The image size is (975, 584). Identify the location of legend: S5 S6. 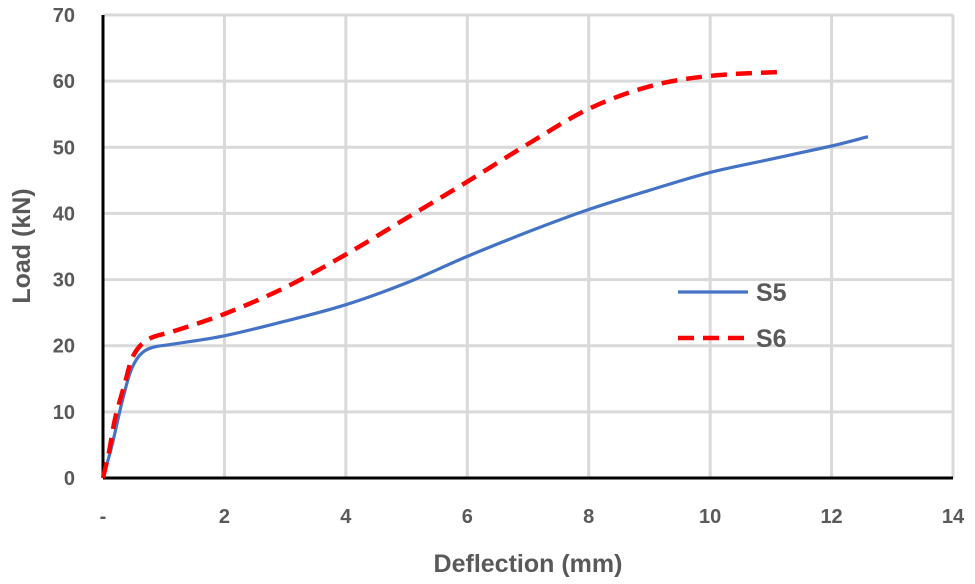
(732, 316).